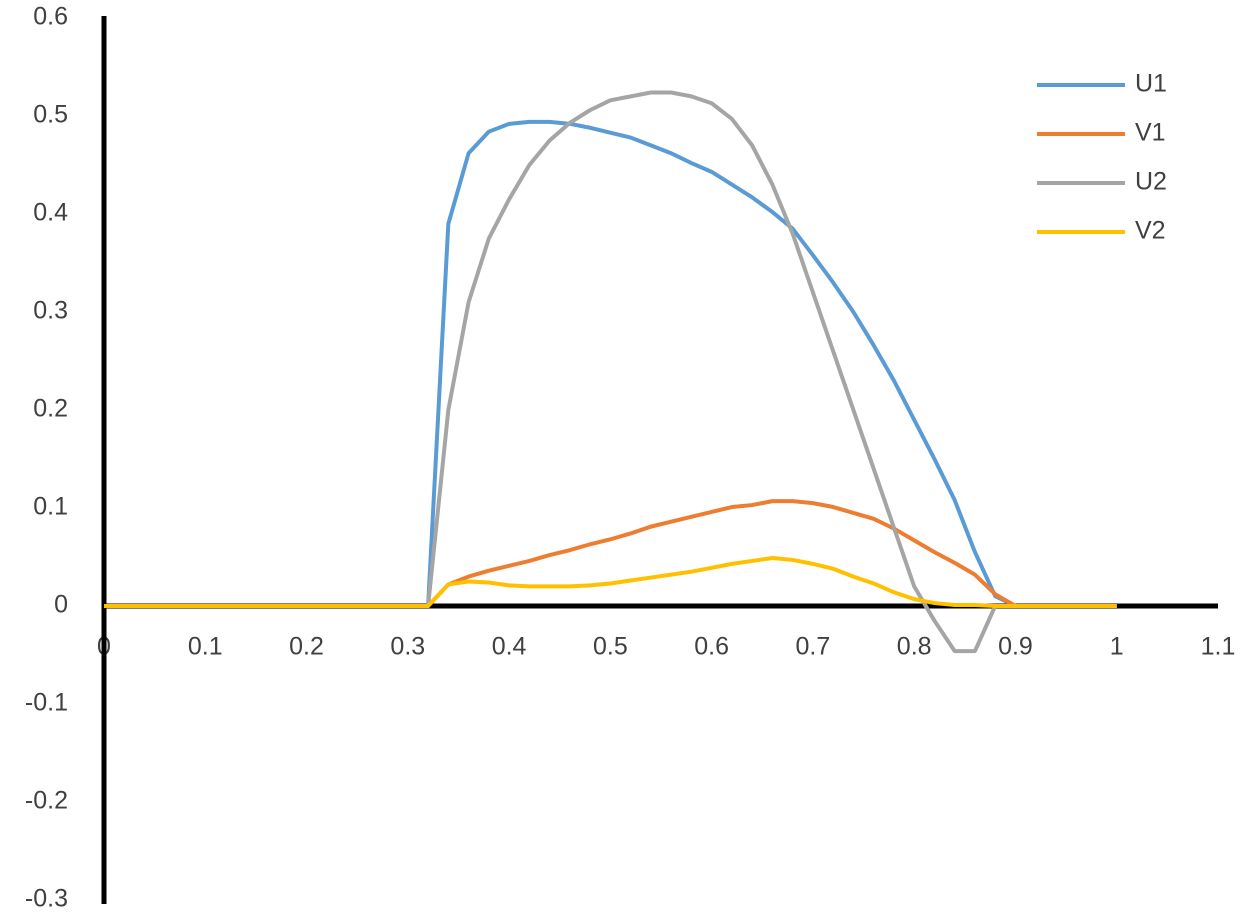  What do you see at coordinates (205, 647) in the screenshot?
I see `x-tick-label: 0.1` at bounding box center [205, 647].